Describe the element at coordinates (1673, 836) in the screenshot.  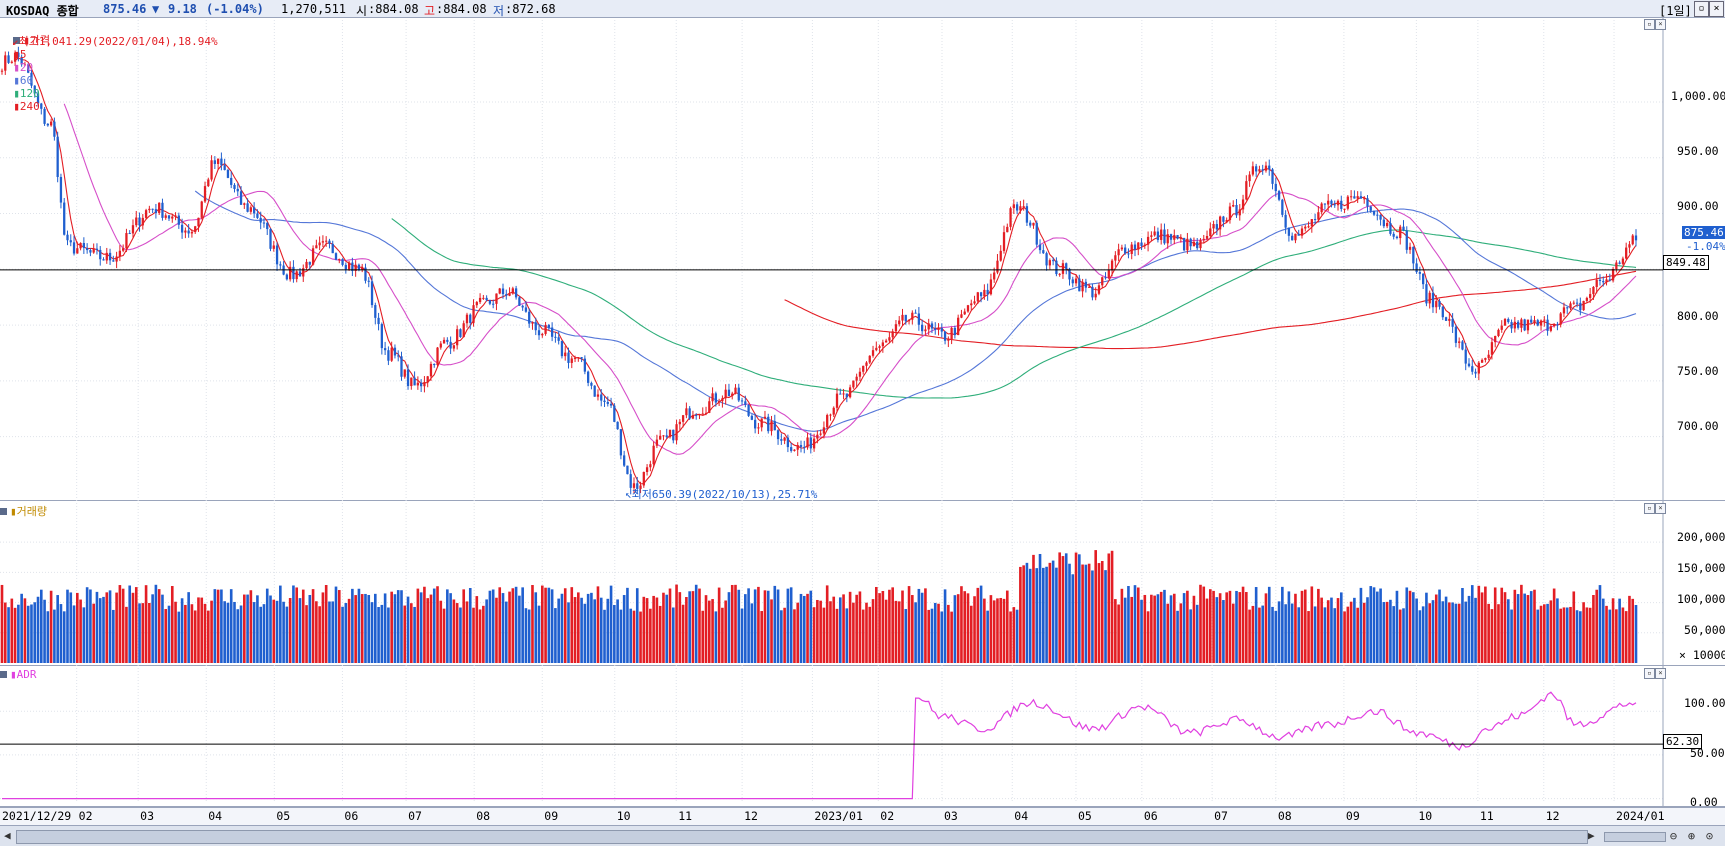
I see `zoom-out-icon: ⊖` at that location.